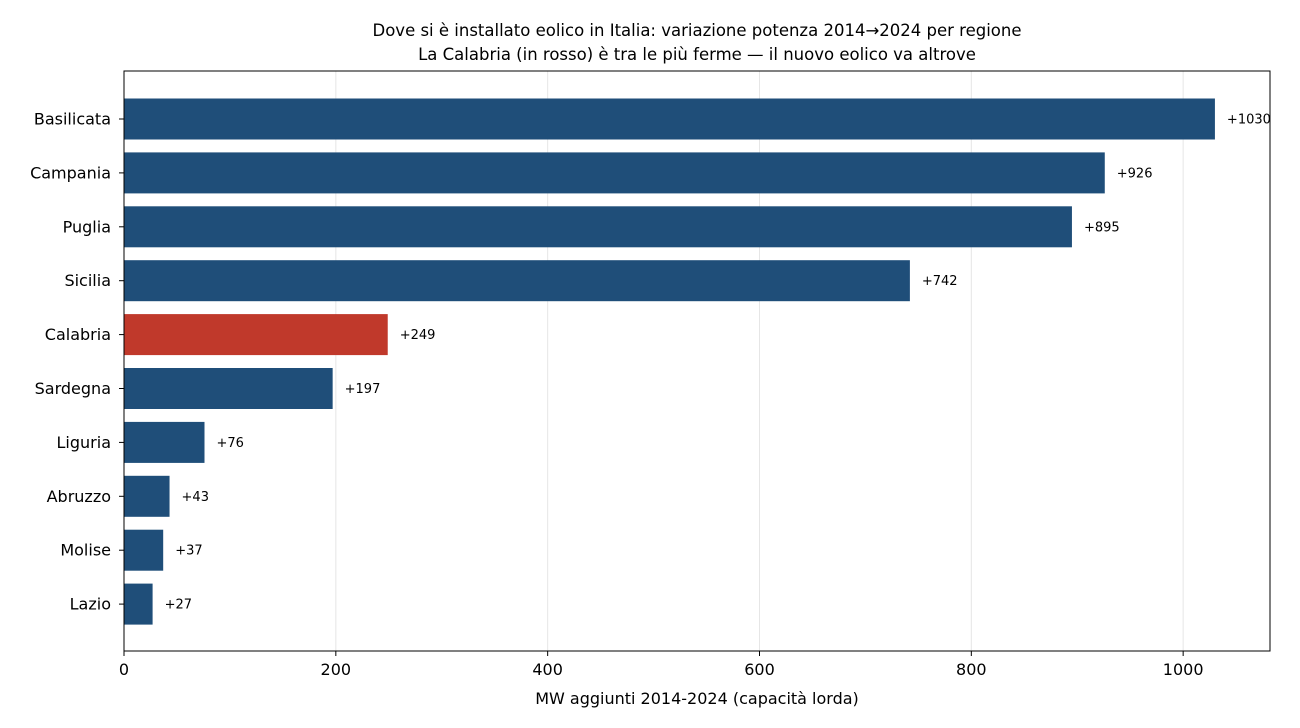 The image size is (1300, 728). What do you see at coordinates (363, 389) in the screenshot?
I see `data-label: +197` at bounding box center [363, 389].